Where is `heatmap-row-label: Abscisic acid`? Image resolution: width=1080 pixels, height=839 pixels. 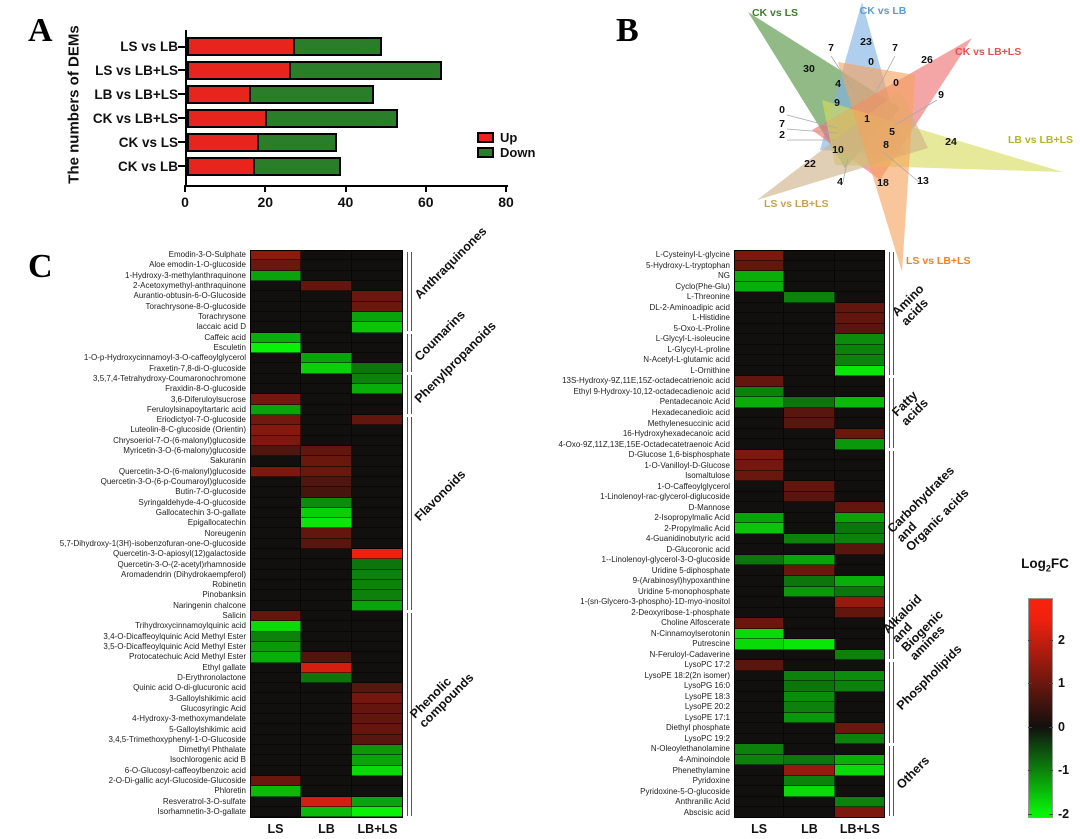 heatmap-row-label: Abscisic acid is located at coordinates (706, 812).